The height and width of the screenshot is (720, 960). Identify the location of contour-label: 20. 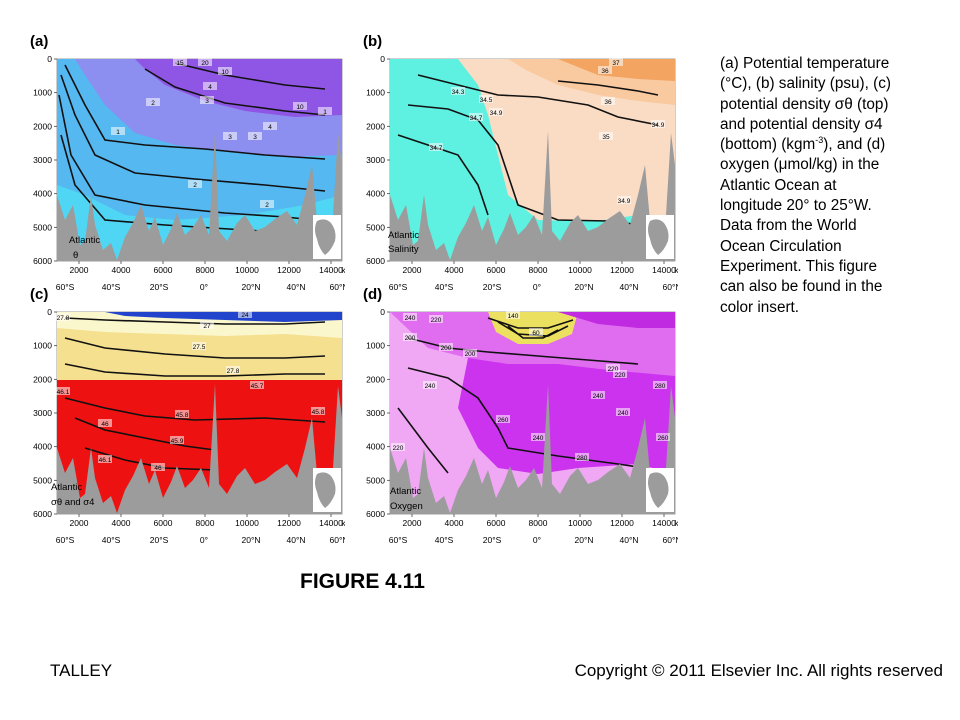
(205, 63).